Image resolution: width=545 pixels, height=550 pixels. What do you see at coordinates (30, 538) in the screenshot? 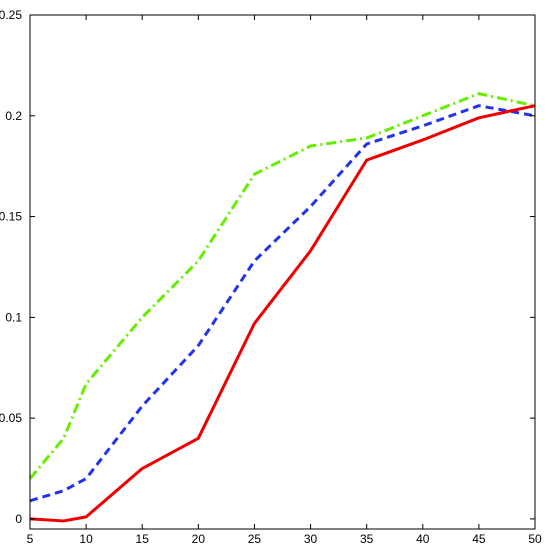
I see `x-tick-label: 5` at bounding box center [30, 538].